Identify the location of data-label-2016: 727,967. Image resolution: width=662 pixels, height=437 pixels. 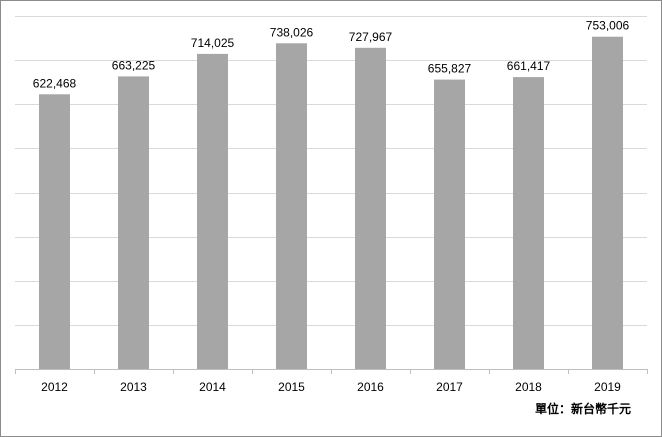
(371, 37).